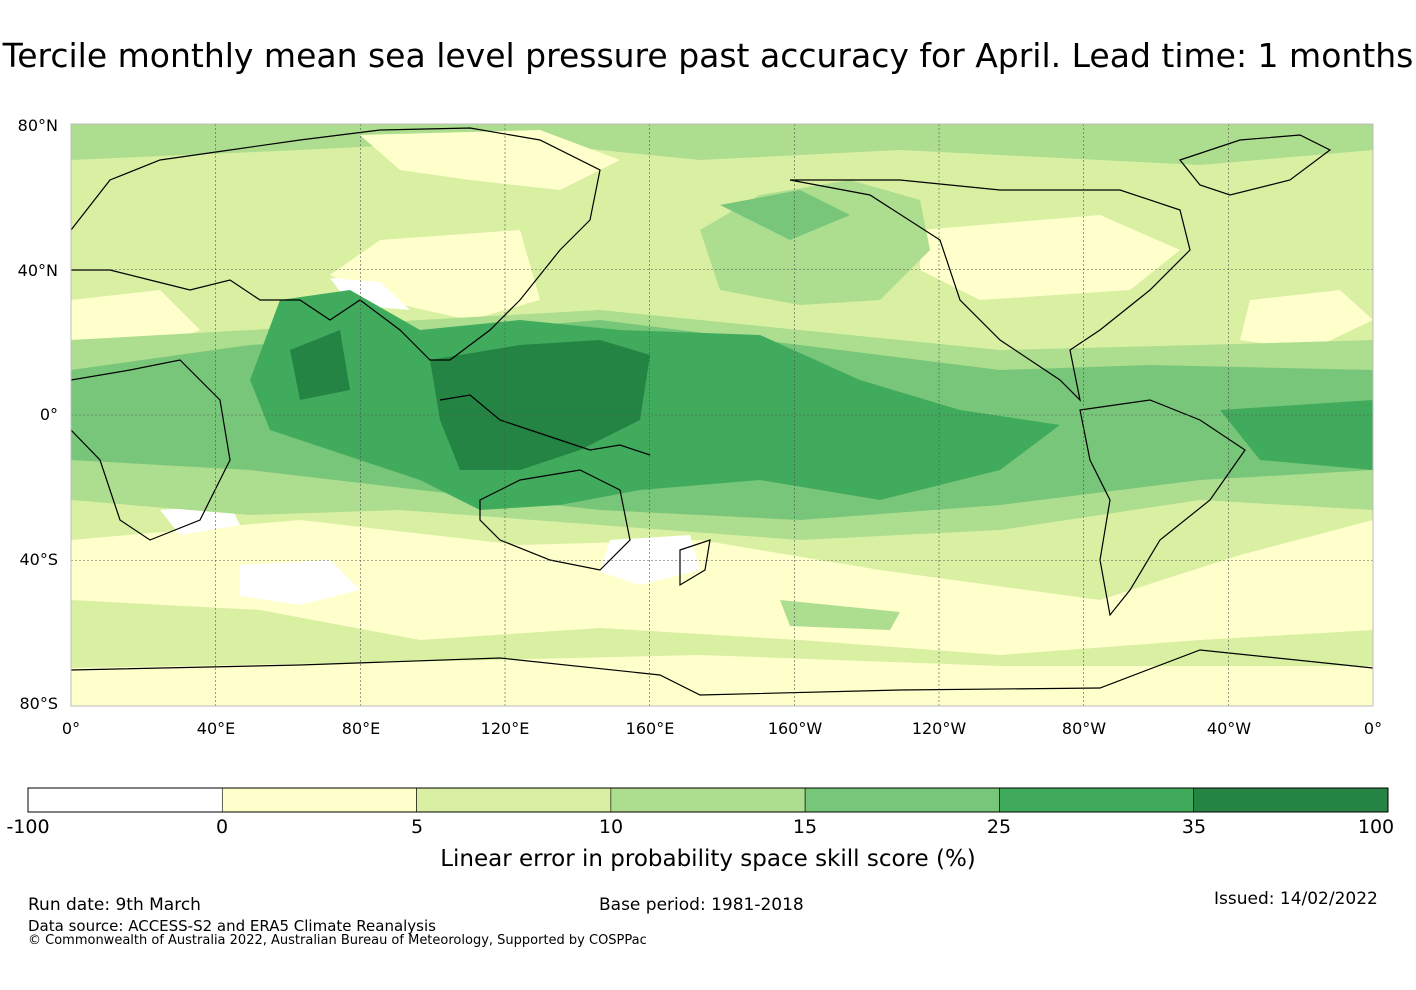 The width and height of the screenshot is (1416, 990). What do you see at coordinates (48, 414) in the screenshot?
I see `lat-label-0: 0°` at bounding box center [48, 414].